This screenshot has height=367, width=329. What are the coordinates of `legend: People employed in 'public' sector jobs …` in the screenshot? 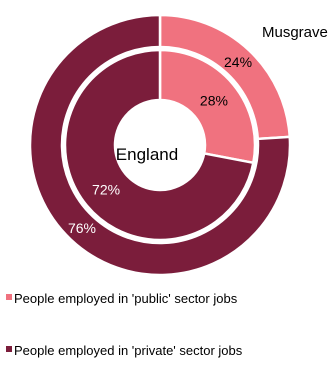 It's located at (124, 324).